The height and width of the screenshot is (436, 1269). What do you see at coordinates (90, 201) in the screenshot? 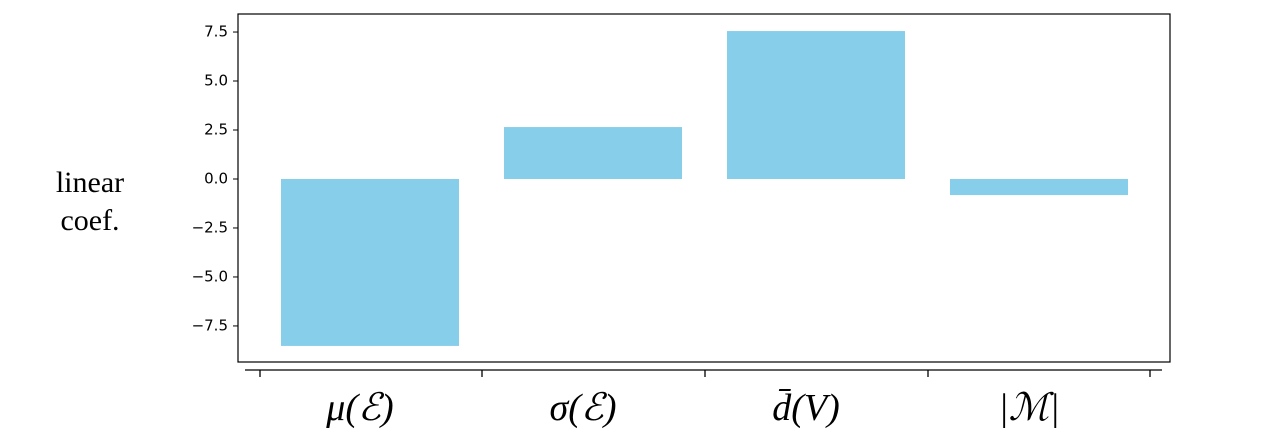
I see `y-axis-label: linear coef.` at bounding box center [90, 201].